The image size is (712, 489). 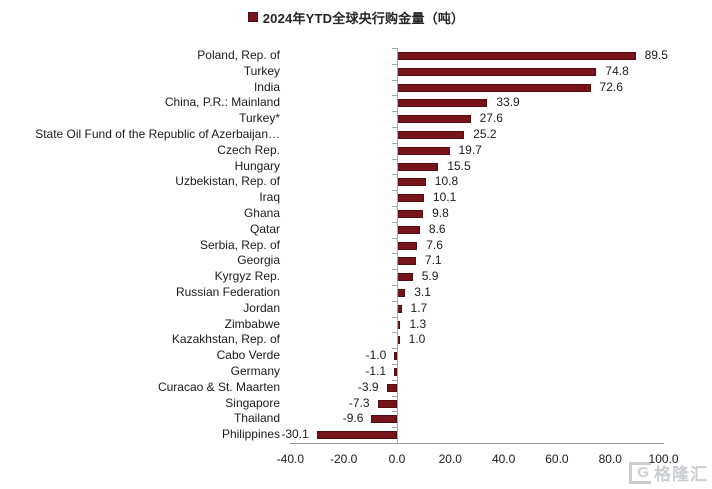 What do you see at coordinates (508, 102) in the screenshot?
I see `value-label: 33.9` at bounding box center [508, 102].